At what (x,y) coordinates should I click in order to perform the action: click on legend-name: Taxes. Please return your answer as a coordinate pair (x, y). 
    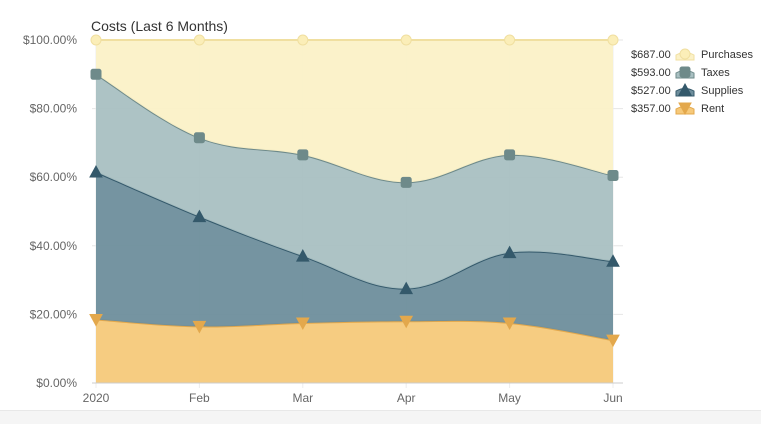
    Looking at the image, I should click on (715, 73).